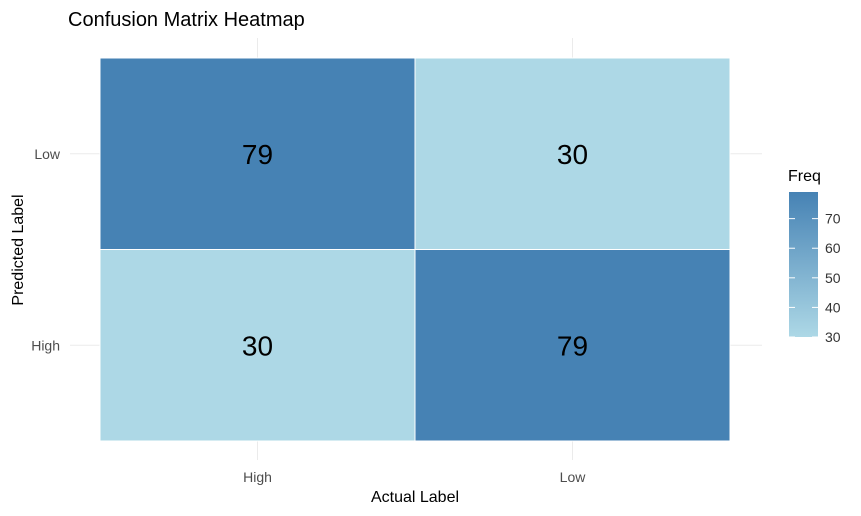  Describe the element at coordinates (833, 307) in the screenshot. I see `legend-tick-label: 40` at that location.